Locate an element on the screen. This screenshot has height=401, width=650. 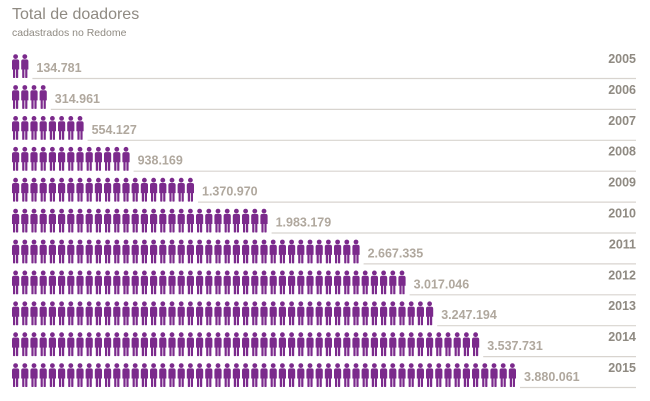
year-label: 2015 is located at coordinates (622, 368).